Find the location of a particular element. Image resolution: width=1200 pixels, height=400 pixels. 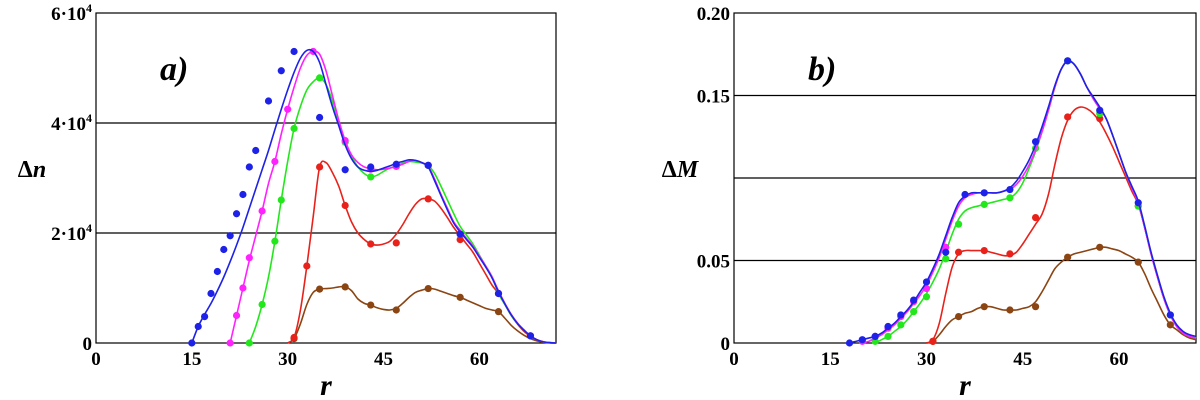

x-tick-label: 45 is located at coordinates (383, 359).